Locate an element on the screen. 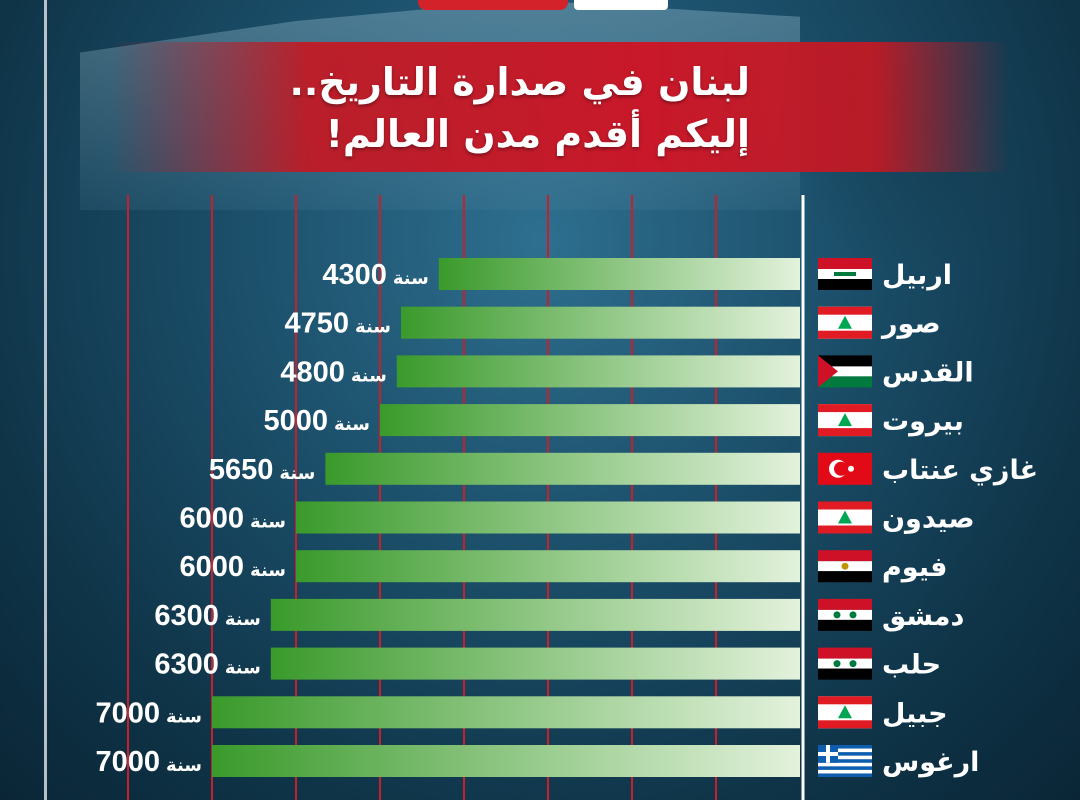 The width and height of the screenshot is (1080, 800). city-label: القدس is located at coordinates (928, 372).